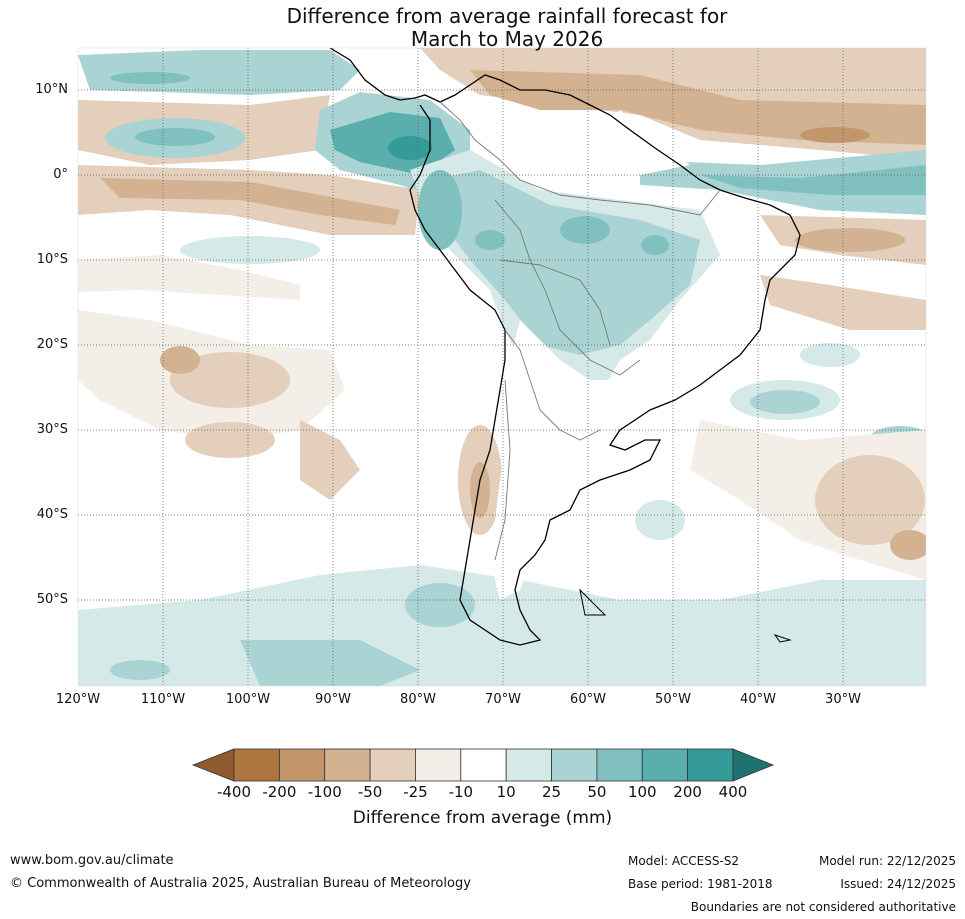 The height and width of the screenshot is (919, 965). Describe the element at coordinates (597, 792) in the screenshot. I see `colorbar-tick-label: 50` at that location.